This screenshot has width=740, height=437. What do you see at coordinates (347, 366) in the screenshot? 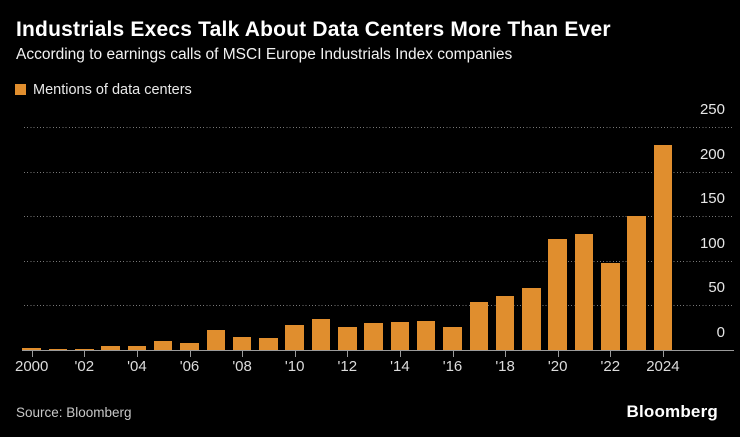
I see `x-axis-label-2012: '12` at bounding box center [347, 366].